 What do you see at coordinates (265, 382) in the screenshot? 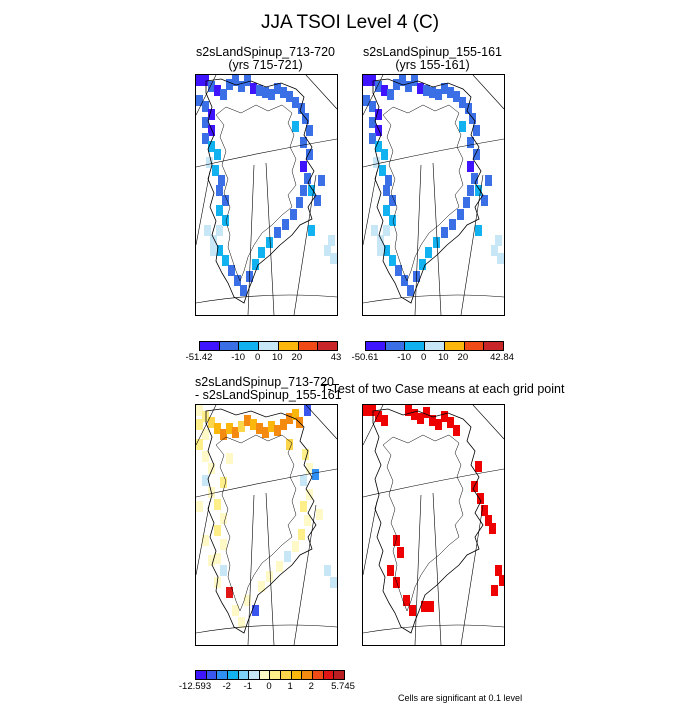
I see `panel3-title-line1: s2sLandSpinup_713-720` at bounding box center [265, 382].